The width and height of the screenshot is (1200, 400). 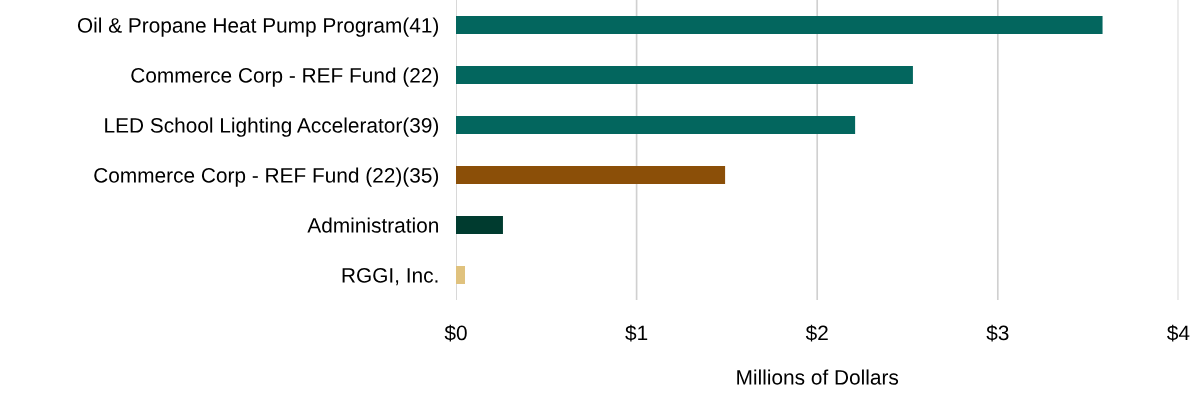 What do you see at coordinates (272, 127) in the screenshot?
I see `y-tick-label: LED School Lighting Accelerator(39)` at bounding box center [272, 127].